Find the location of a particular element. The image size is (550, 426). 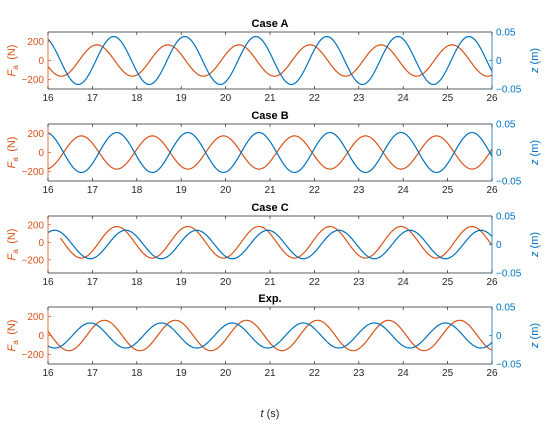

subplot-title: Case B is located at coordinates (269, 116).